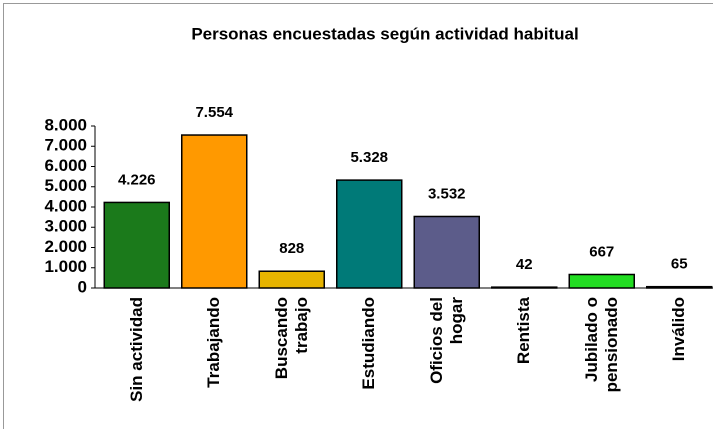 The height and width of the screenshot is (429, 713). What do you see at coordinates (601, 251) in the screenshot?
I see `value-label: 667` at bounding box center [601, 251].